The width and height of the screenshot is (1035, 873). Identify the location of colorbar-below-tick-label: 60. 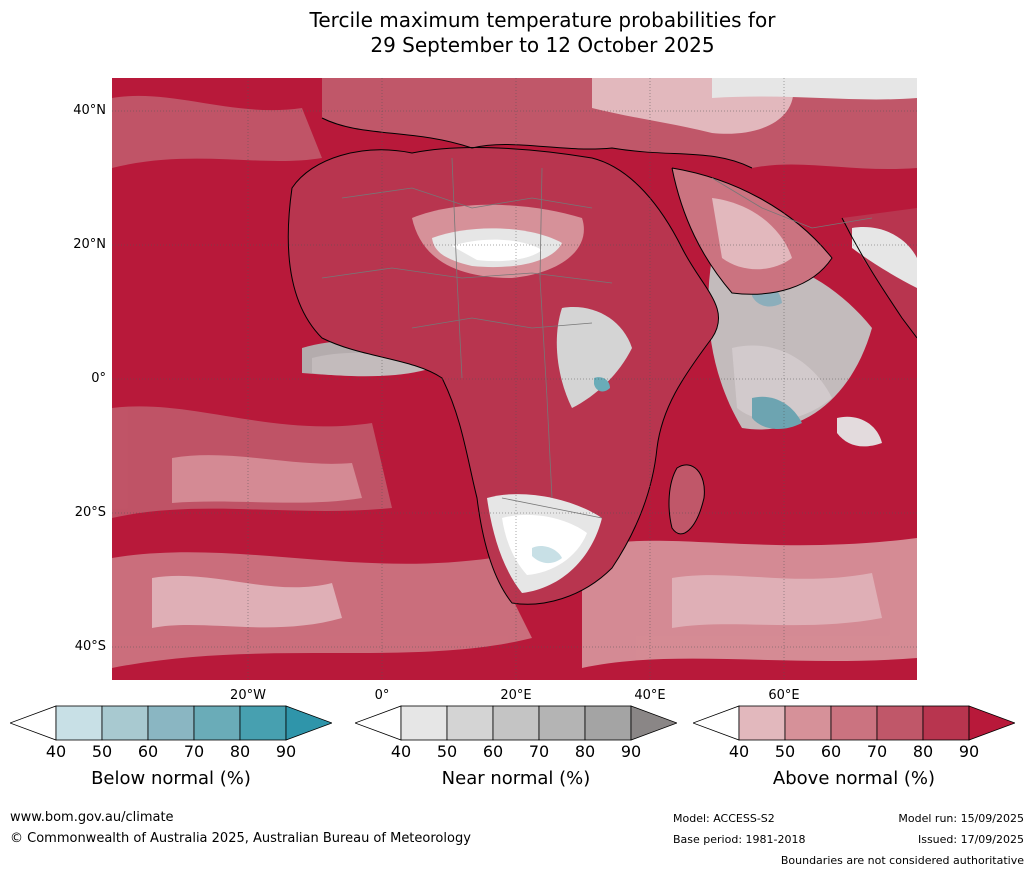
(148, 751).